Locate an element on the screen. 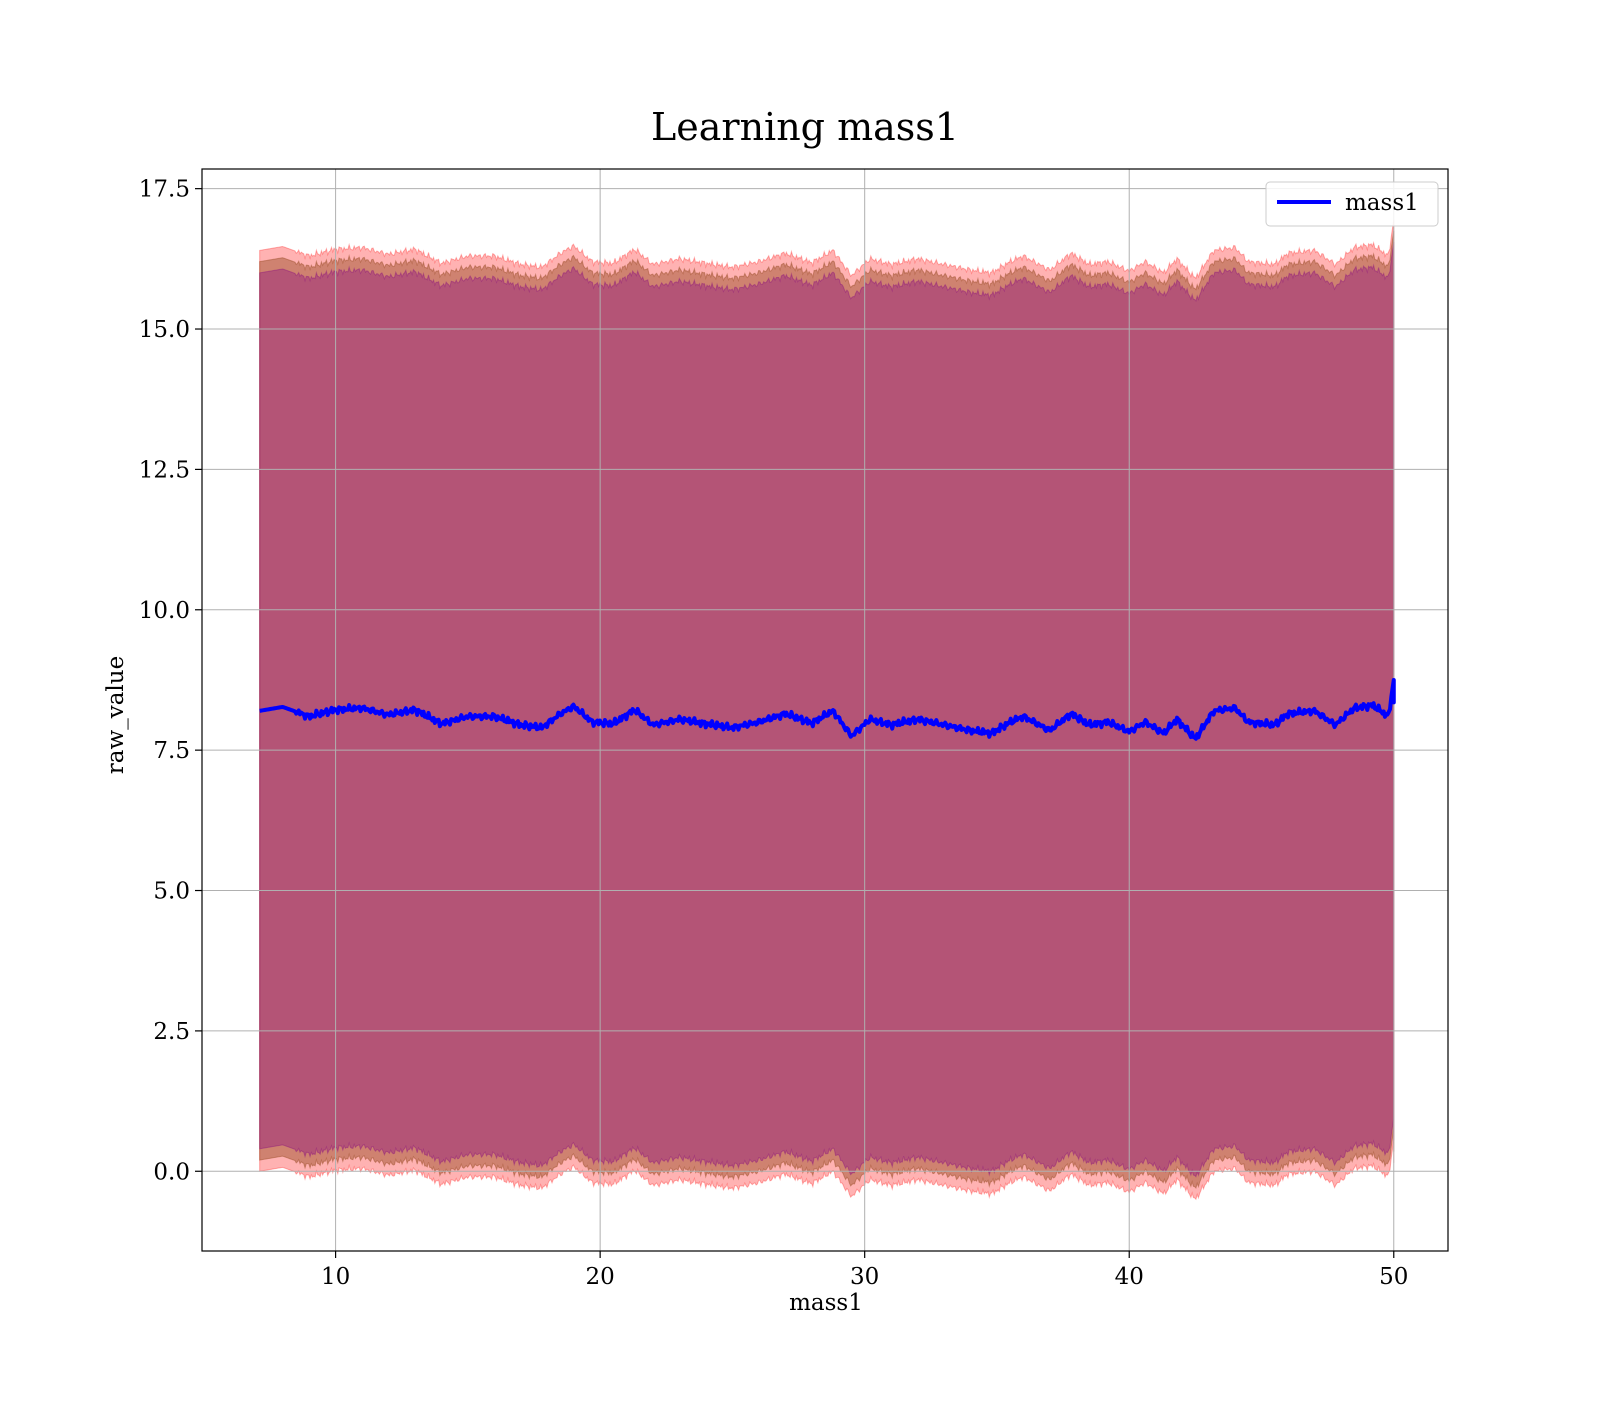 The width and height of the screenshot is (1600, 1404). y-tick-label: 10.0 is located at coordinates (164, 611).